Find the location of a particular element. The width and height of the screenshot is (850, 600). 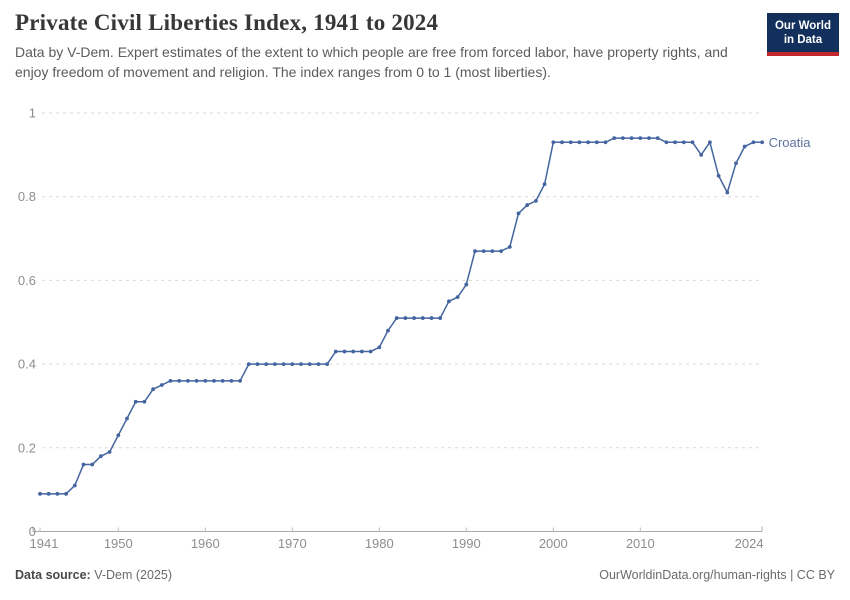

svg-text: 2000 is located at coordinates (553, 543).